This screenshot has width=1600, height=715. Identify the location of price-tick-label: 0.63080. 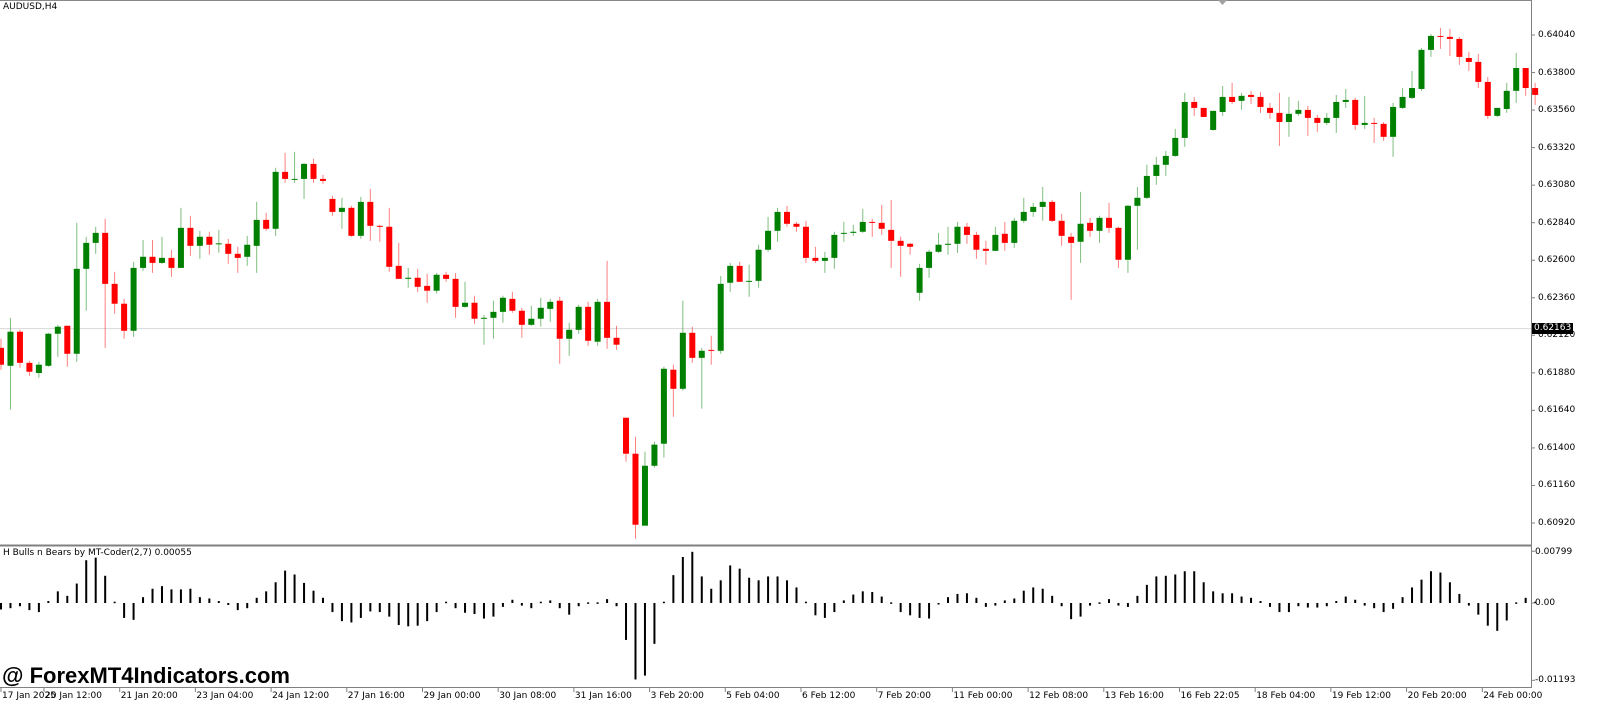
(1557, 185).